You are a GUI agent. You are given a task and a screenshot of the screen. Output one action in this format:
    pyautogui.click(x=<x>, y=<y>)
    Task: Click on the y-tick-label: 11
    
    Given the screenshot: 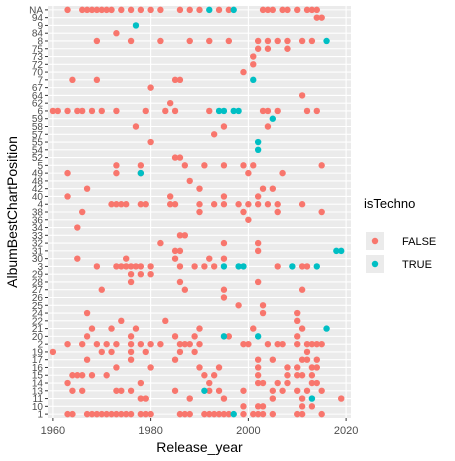 What is the action you would take?
    pyautogui.click(x=38, y=399)
    